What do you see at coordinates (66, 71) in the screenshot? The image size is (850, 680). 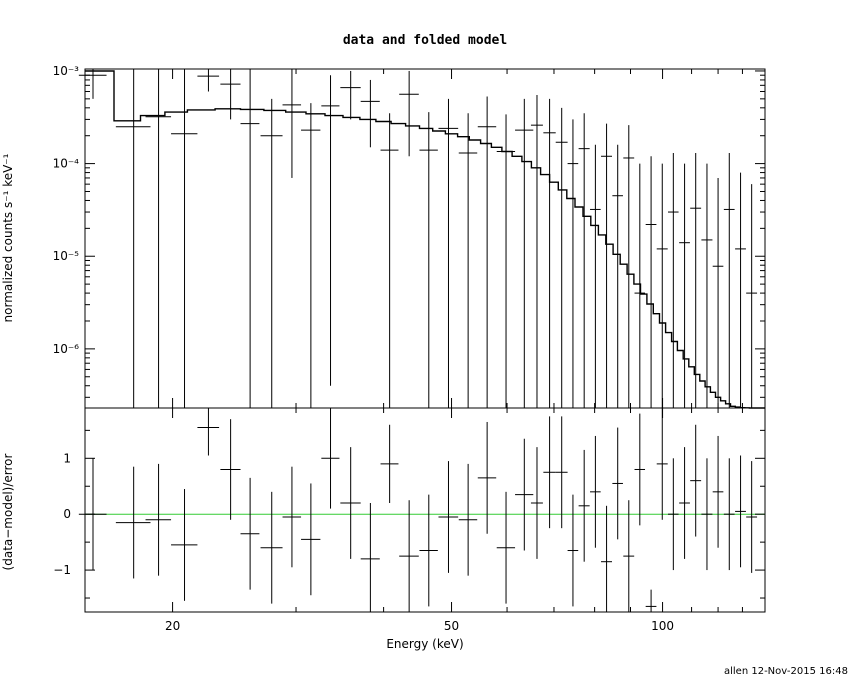 I see `y-tick-label: 10⁻³` at bounding box center [66, 71].